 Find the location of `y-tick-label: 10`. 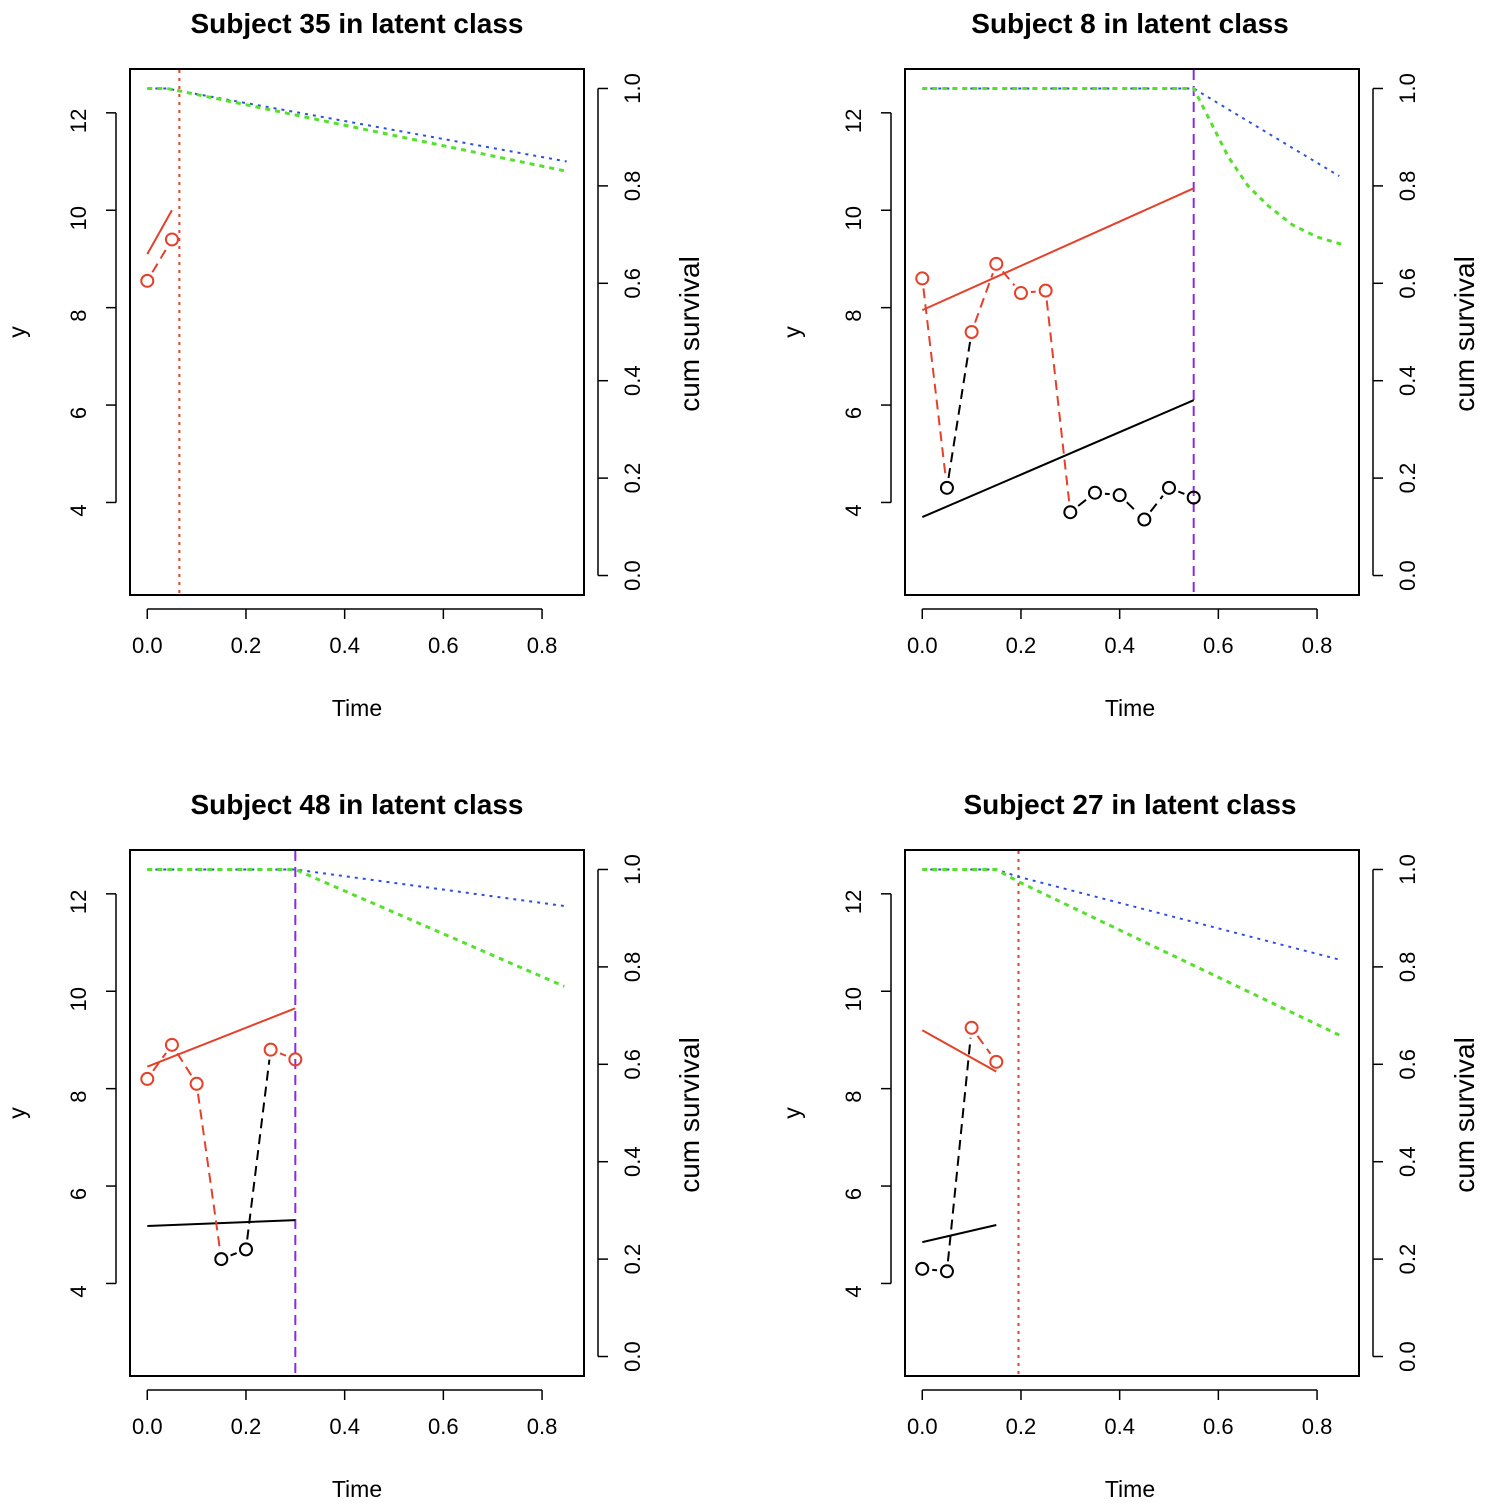

y-tick-label: 10 is located at coordinates (78, 999).